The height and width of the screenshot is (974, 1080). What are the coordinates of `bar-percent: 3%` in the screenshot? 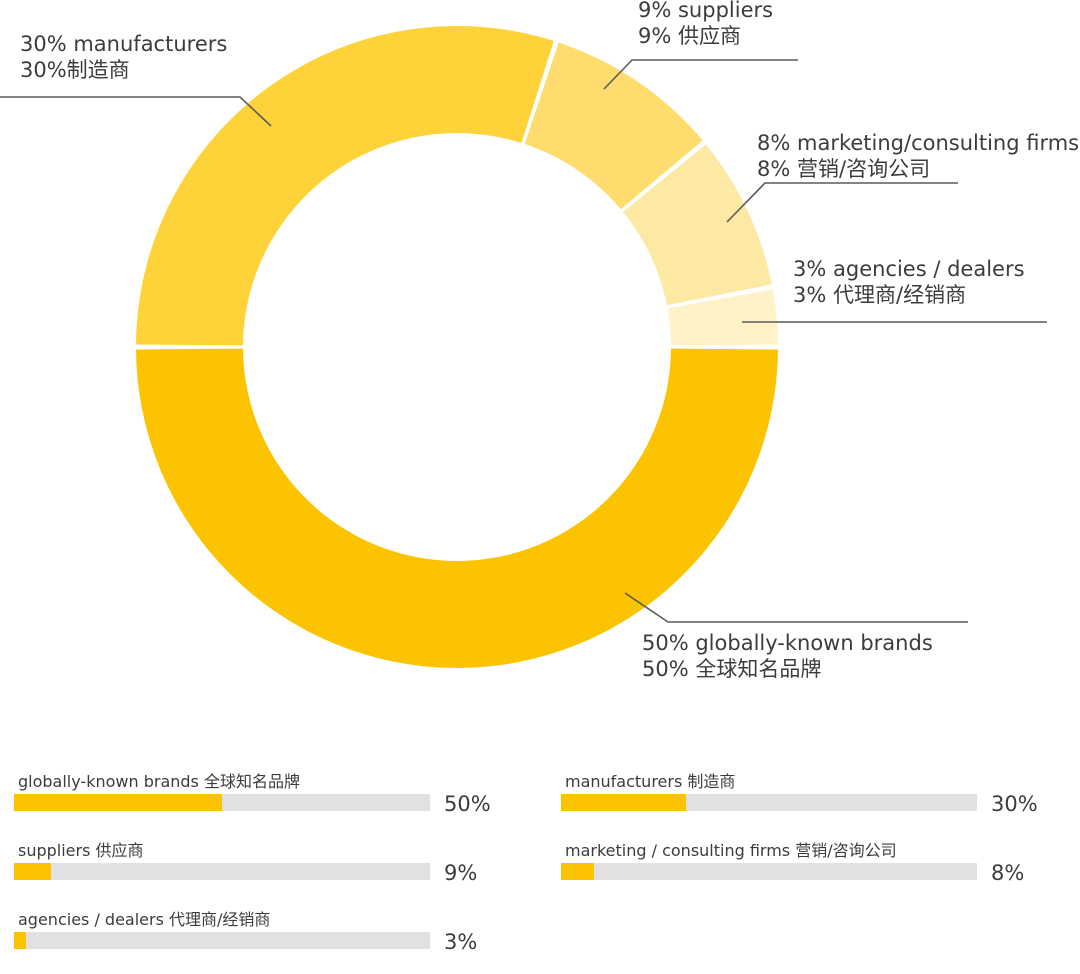 It's located at (461, 942).